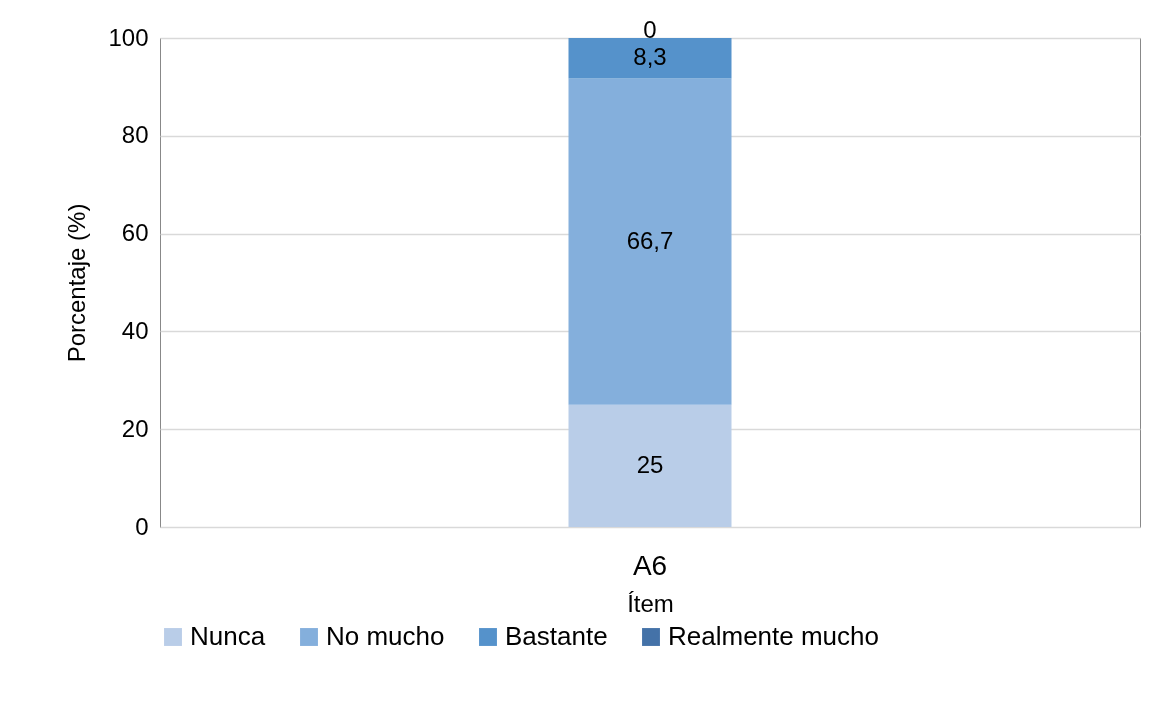 This screenshot has height=717, width=1167. I want to click on y-tick-label: 20, so click(135, 428).